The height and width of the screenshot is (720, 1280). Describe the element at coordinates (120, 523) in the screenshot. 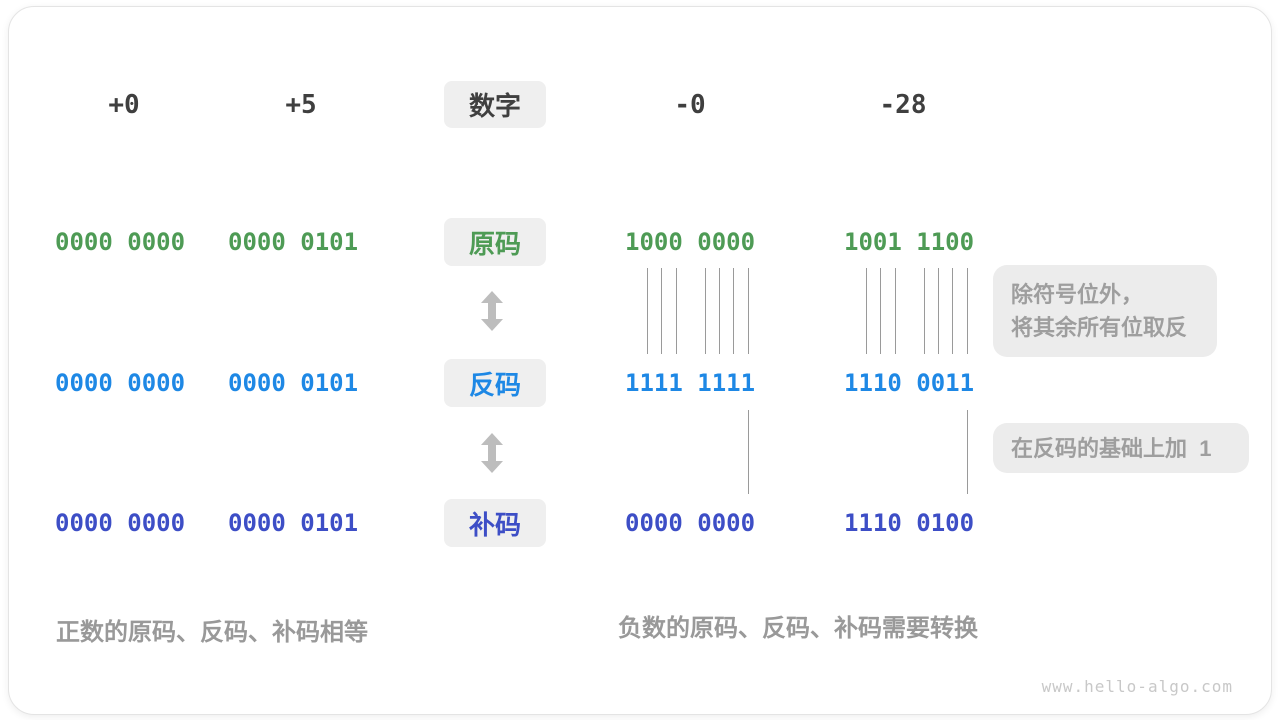

I see `twos-bits-plus-zero: 0000 0000` at that location.